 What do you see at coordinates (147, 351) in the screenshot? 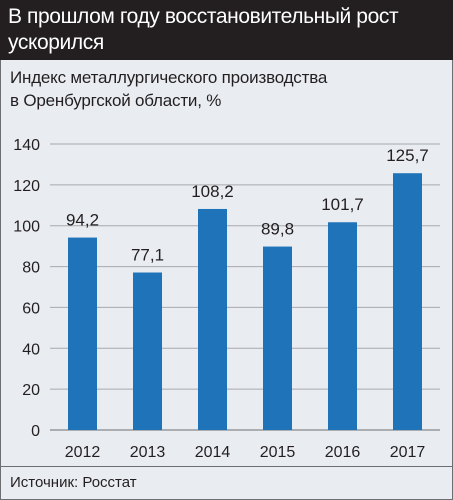
I see `bar-2013` at bounding box center [147, 351].